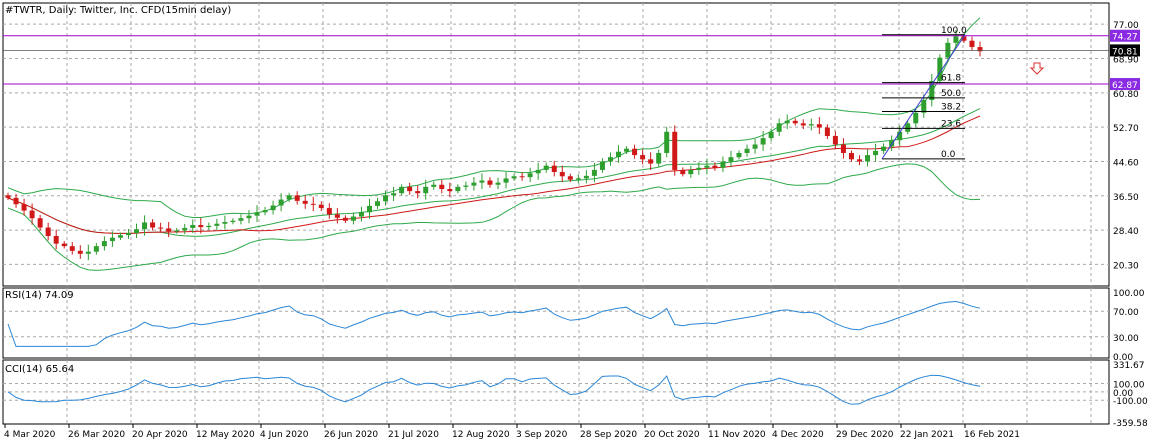 The width and height of the screenshot is (1151, 447). I want to click on x-tick-label: 4 Dec 2020, so click(798, 435).